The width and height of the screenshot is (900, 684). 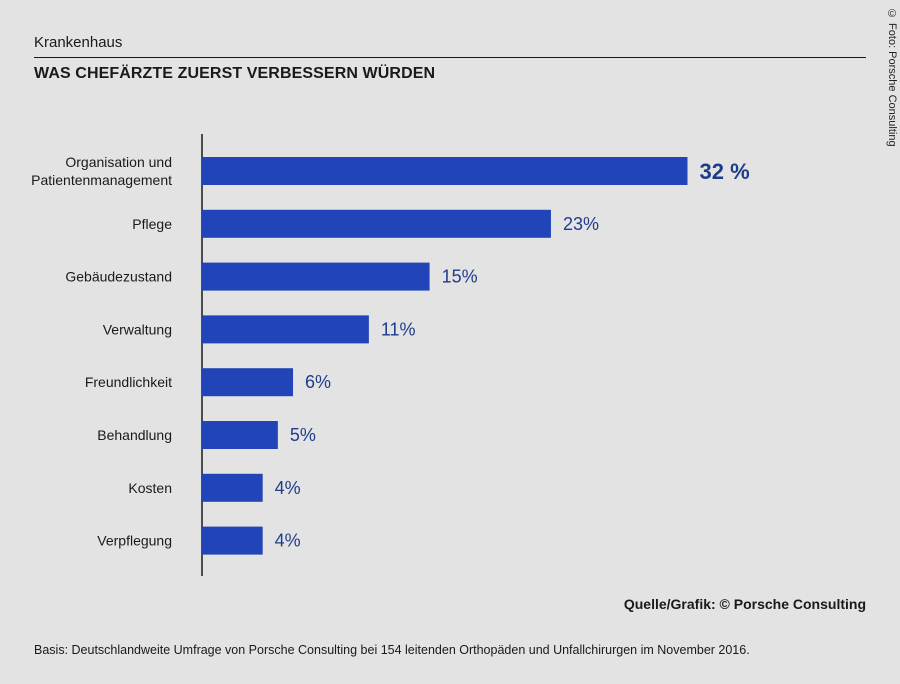 I want to click on value-label: 6%, so click(x=318, y=382).